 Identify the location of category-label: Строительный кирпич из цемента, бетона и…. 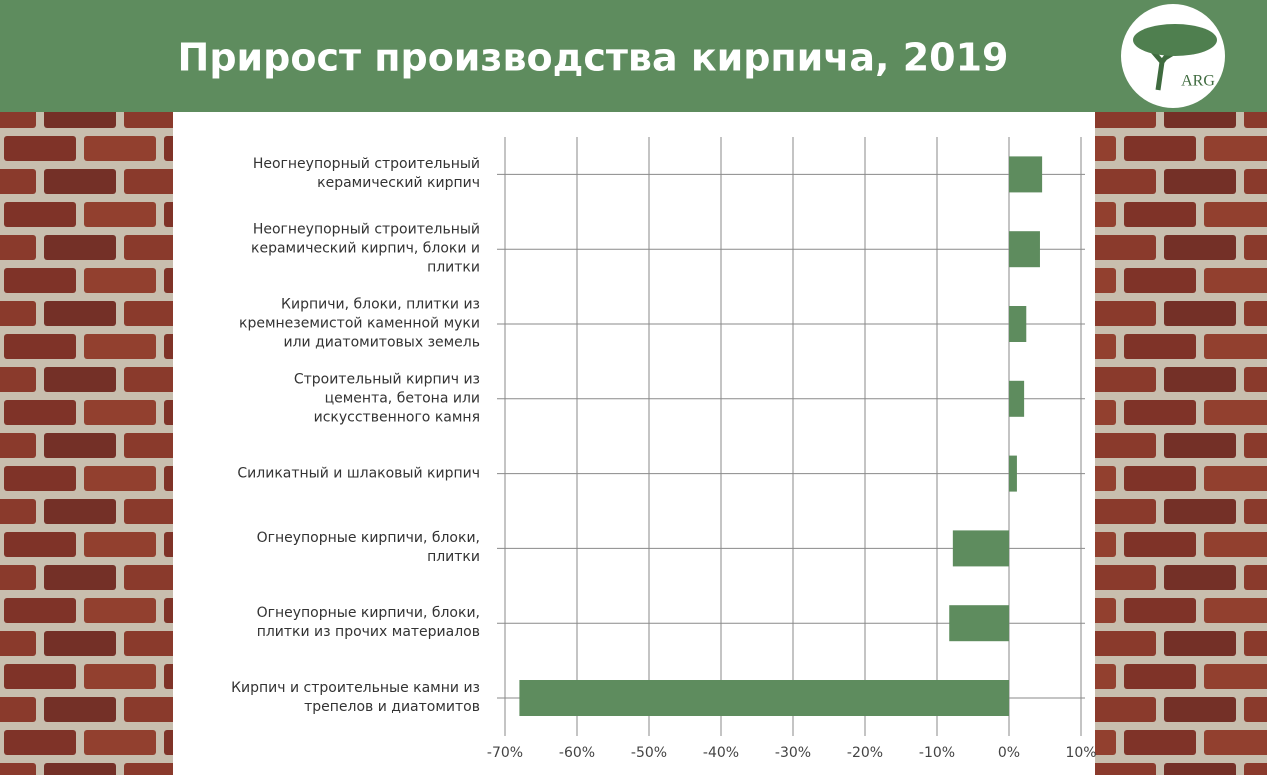
(386, 398).